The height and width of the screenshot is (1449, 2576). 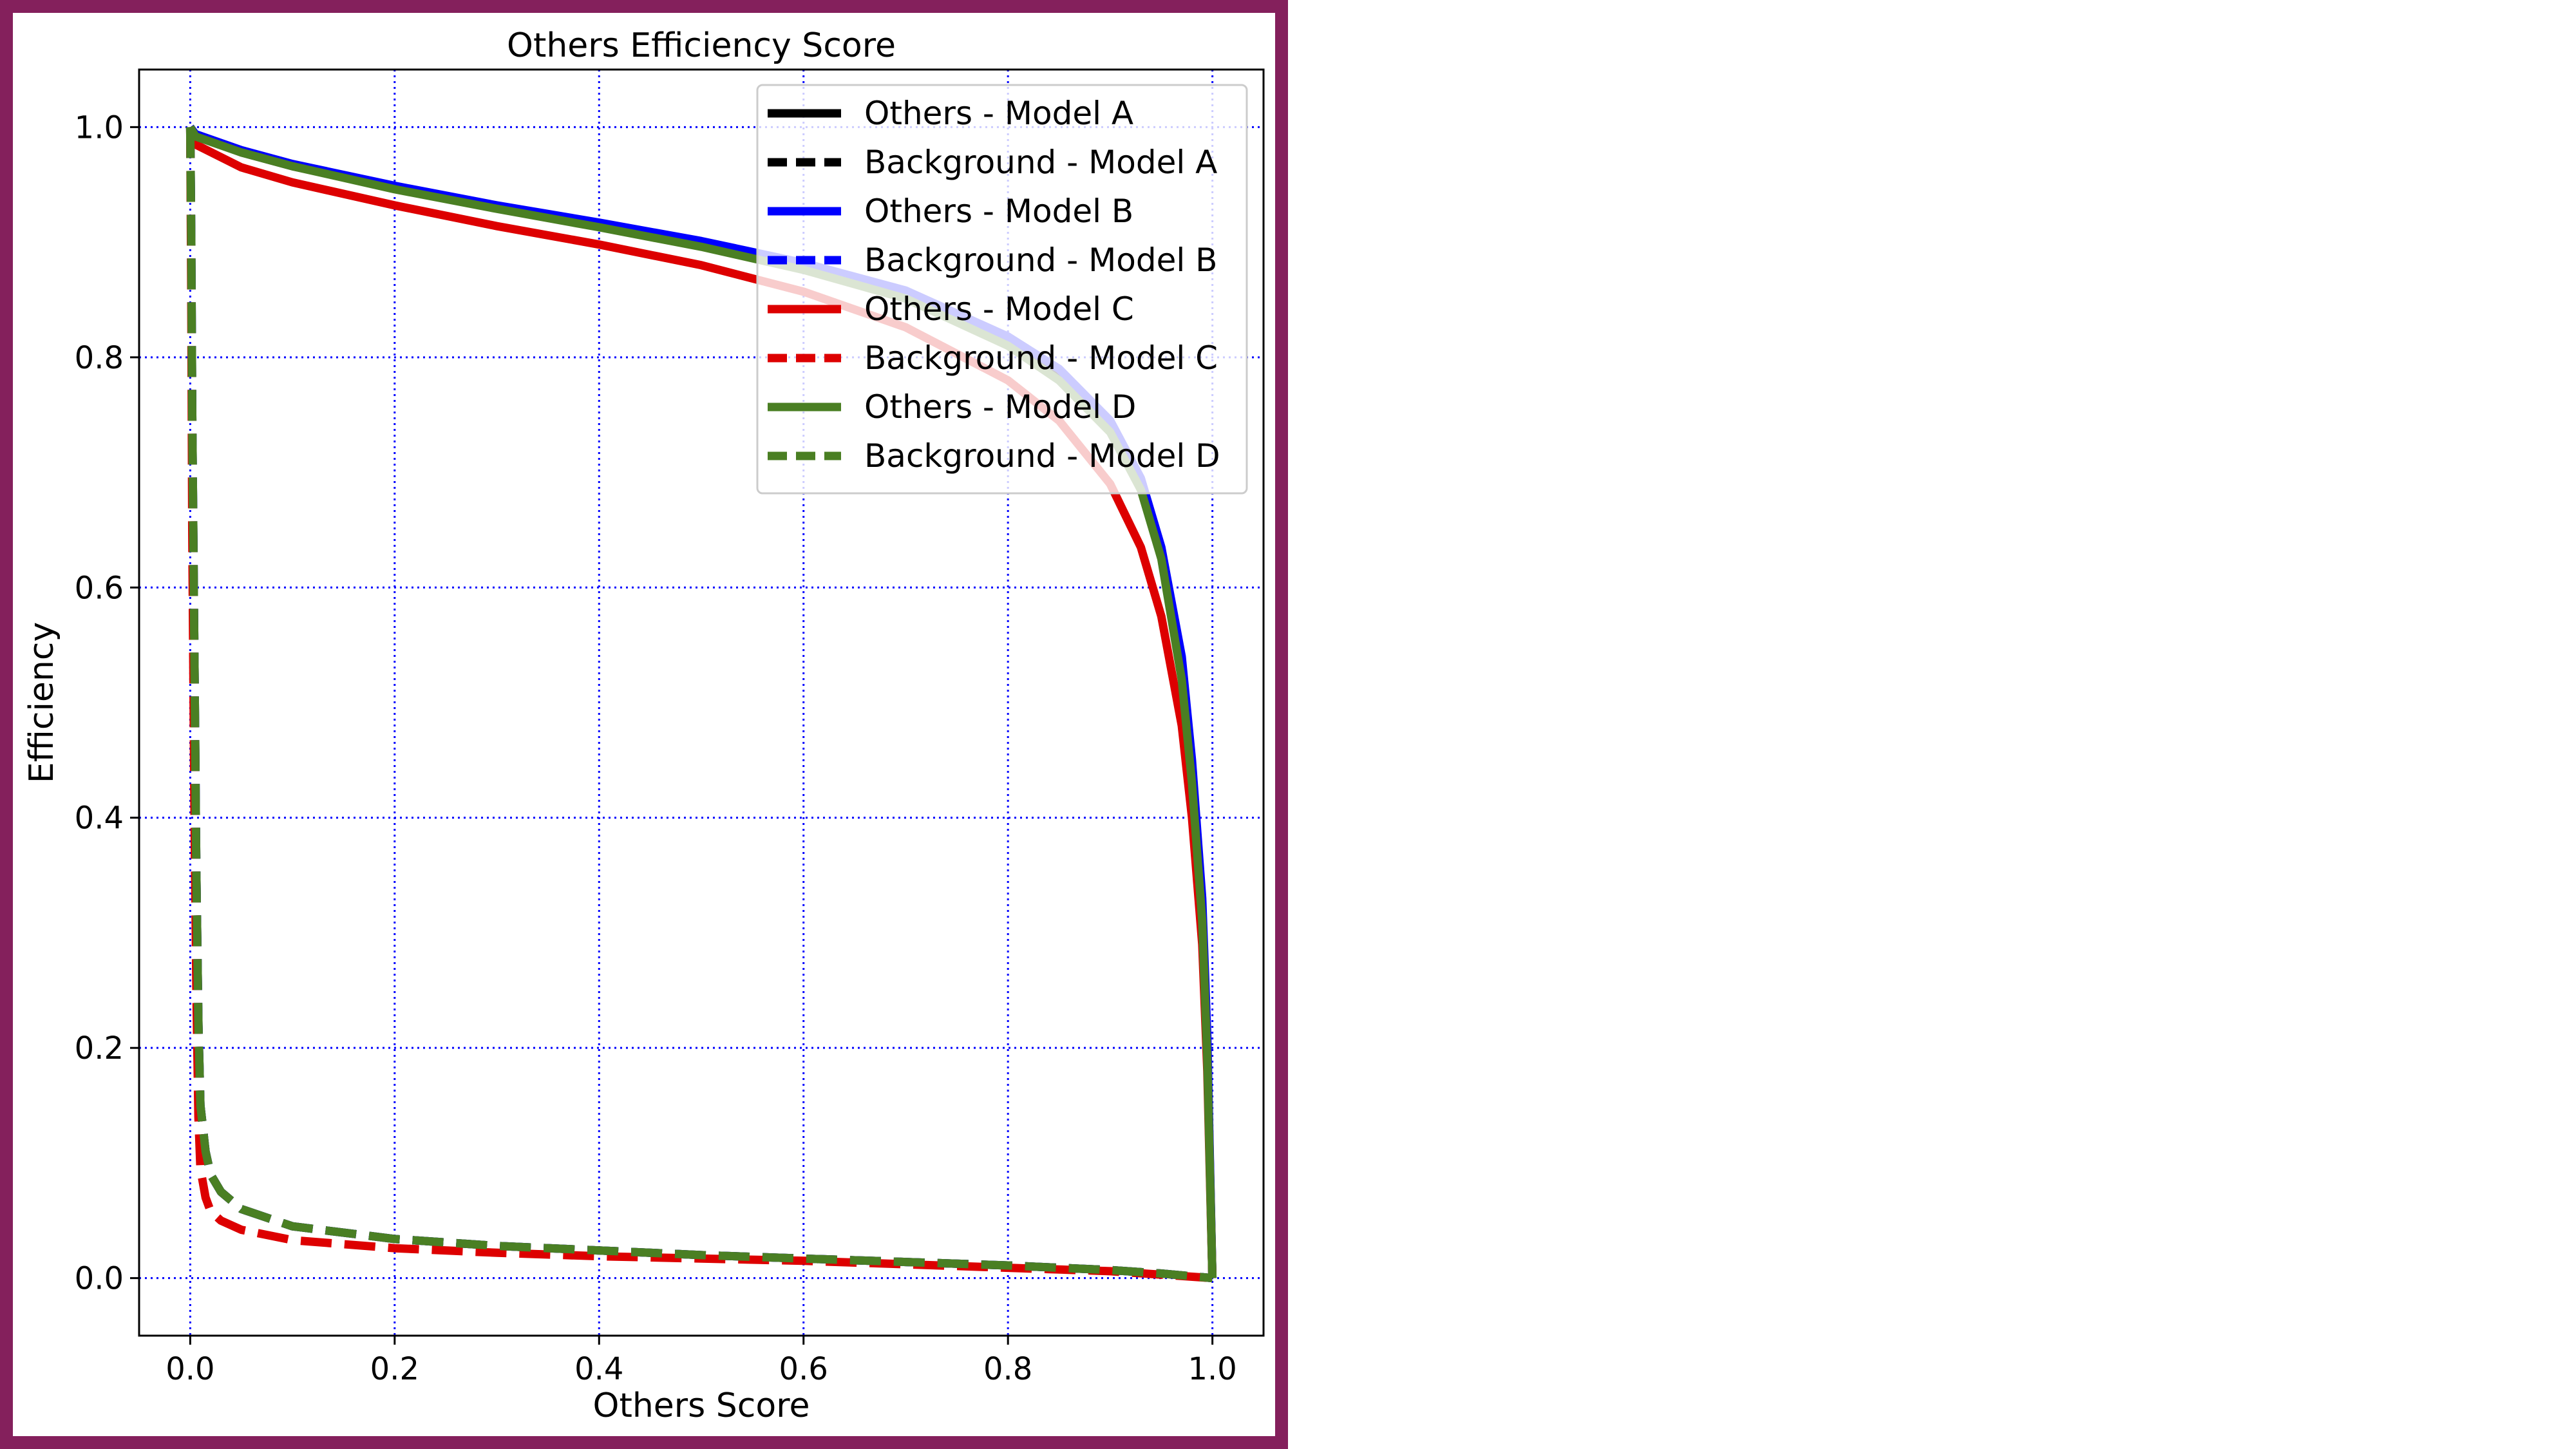 I want to click on legend-box, so click(x=1002, y=289).